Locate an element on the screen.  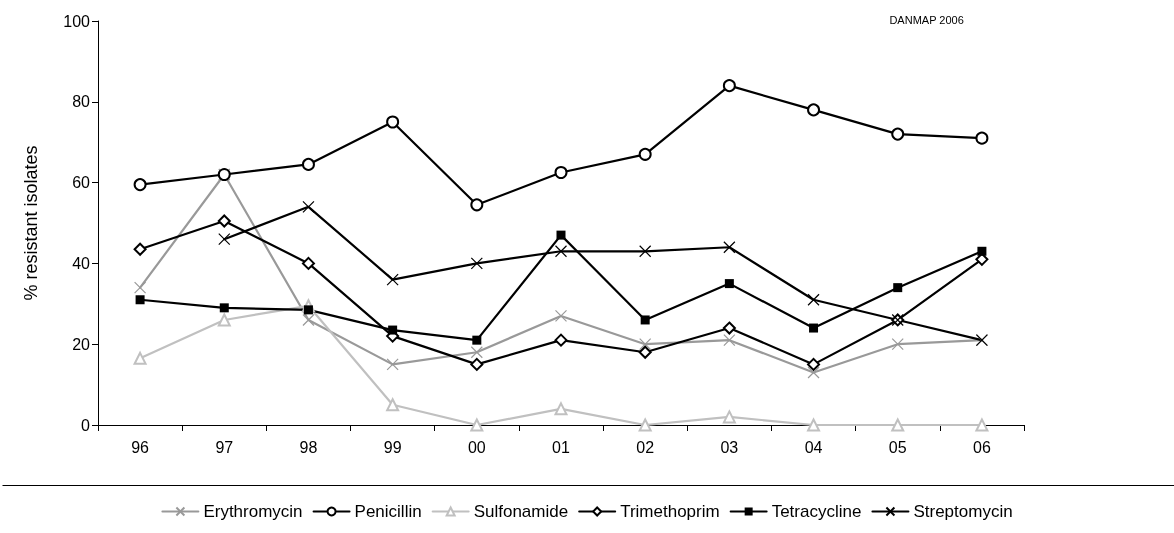
x-tick-label: 04 is located at coordinates (813, 447).